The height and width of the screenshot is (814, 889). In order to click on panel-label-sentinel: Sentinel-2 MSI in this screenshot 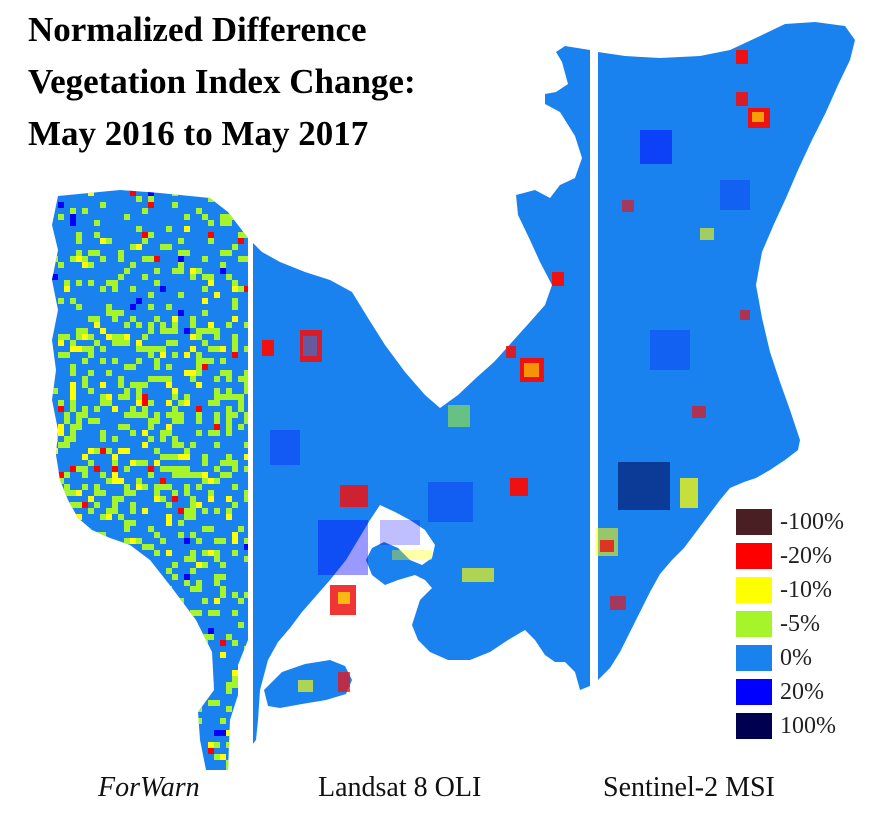, I will do `click(689, 787)`.